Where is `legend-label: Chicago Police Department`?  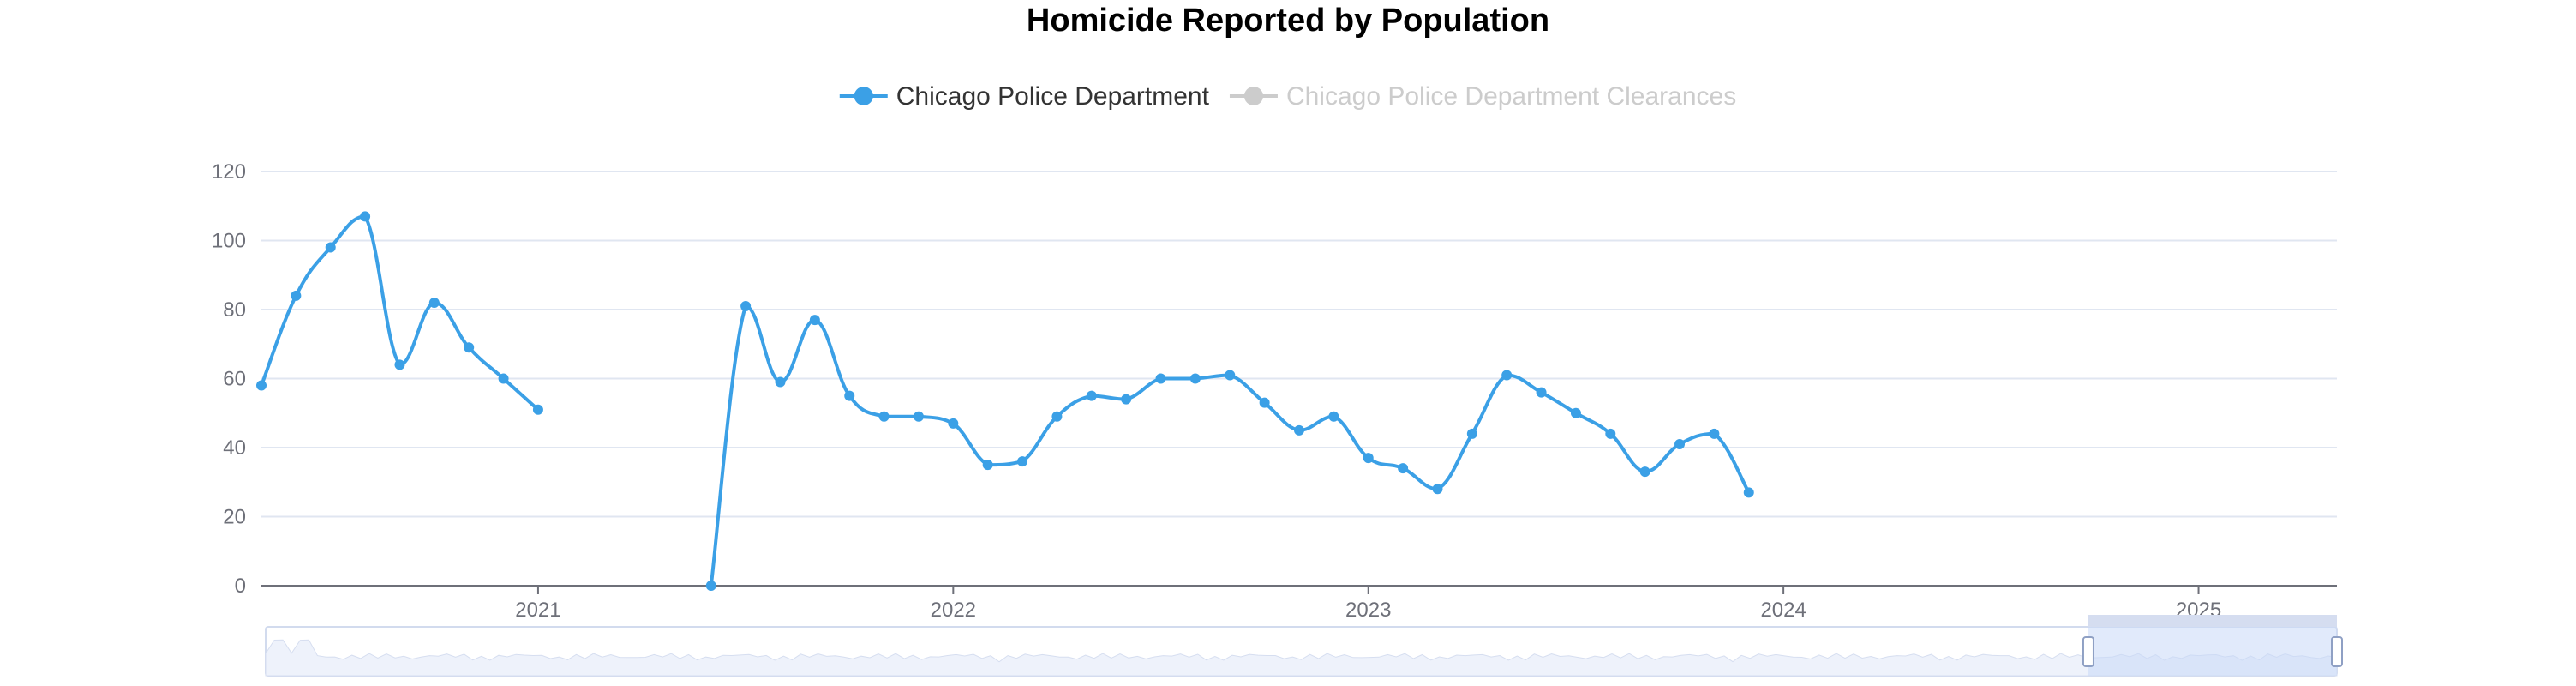
legend-label: Chicago Police Department is located at coordinates (1053, 97).